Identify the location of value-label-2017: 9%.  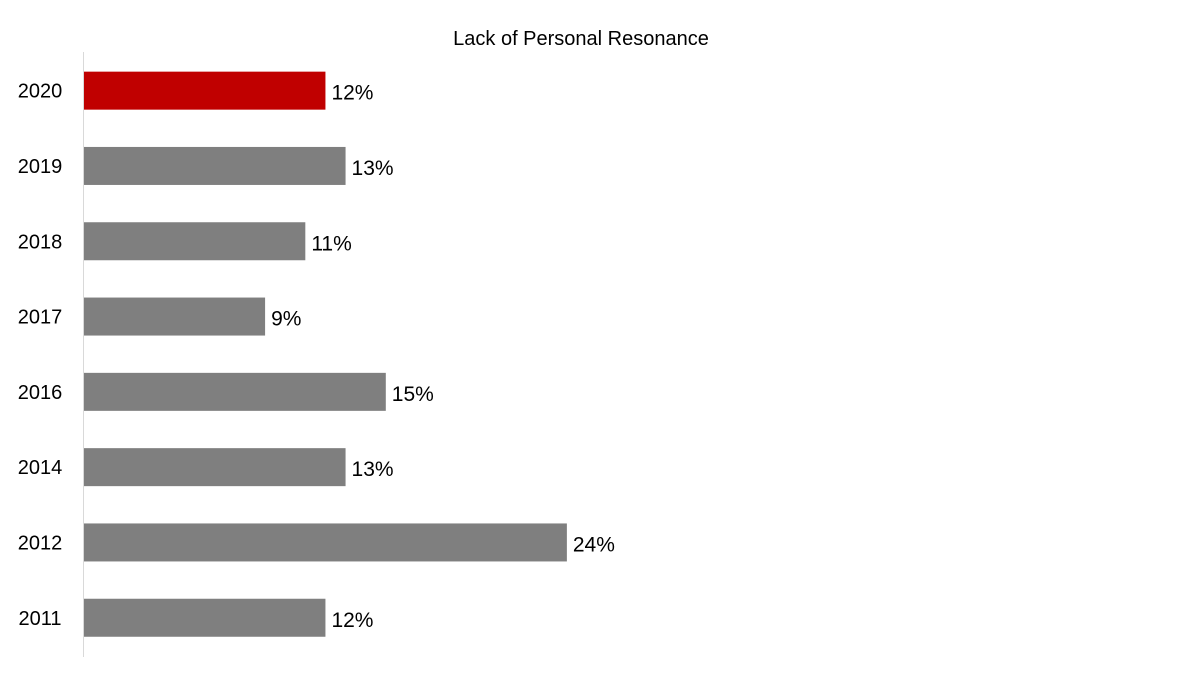
(286, 319).